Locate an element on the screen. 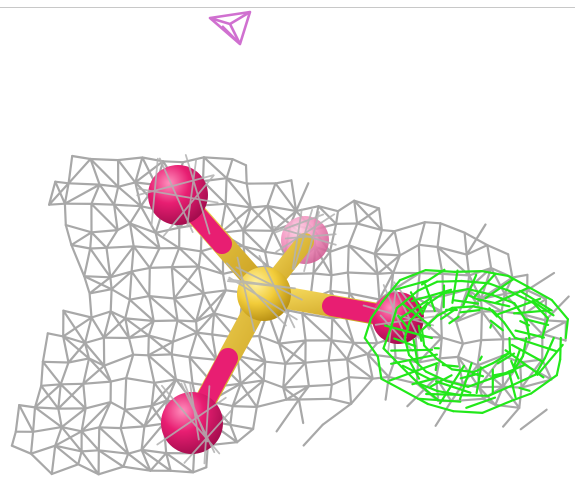 This screenshot has width=575, height=485. viewer-top-border is located at coordinates (287, 7).